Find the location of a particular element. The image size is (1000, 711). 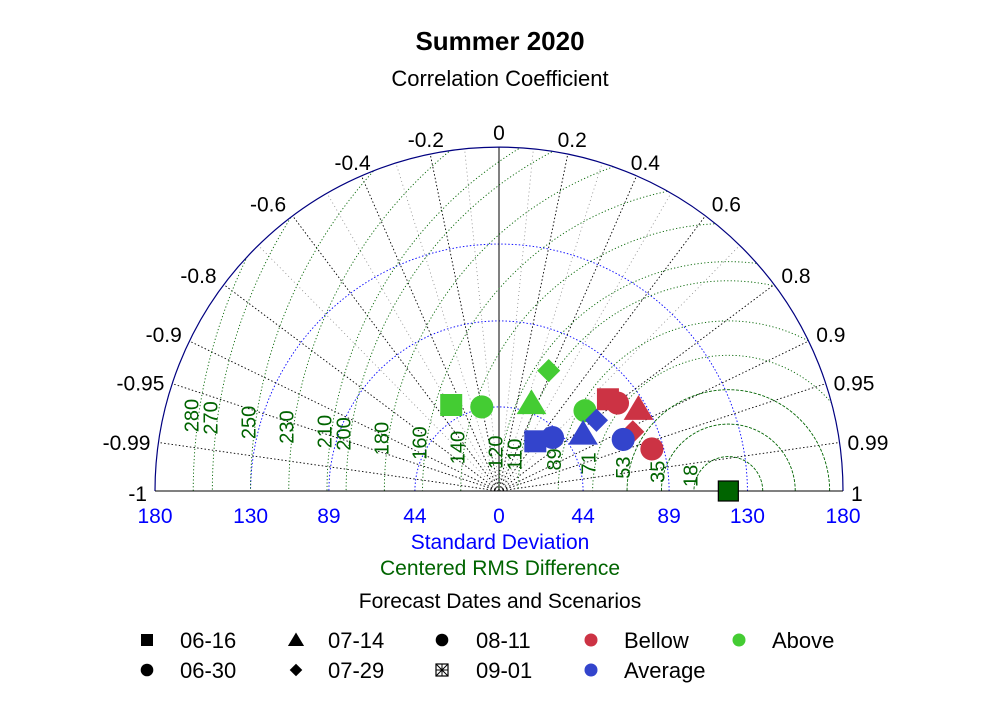

legend-marker-average is located at coordinates (591, 670).